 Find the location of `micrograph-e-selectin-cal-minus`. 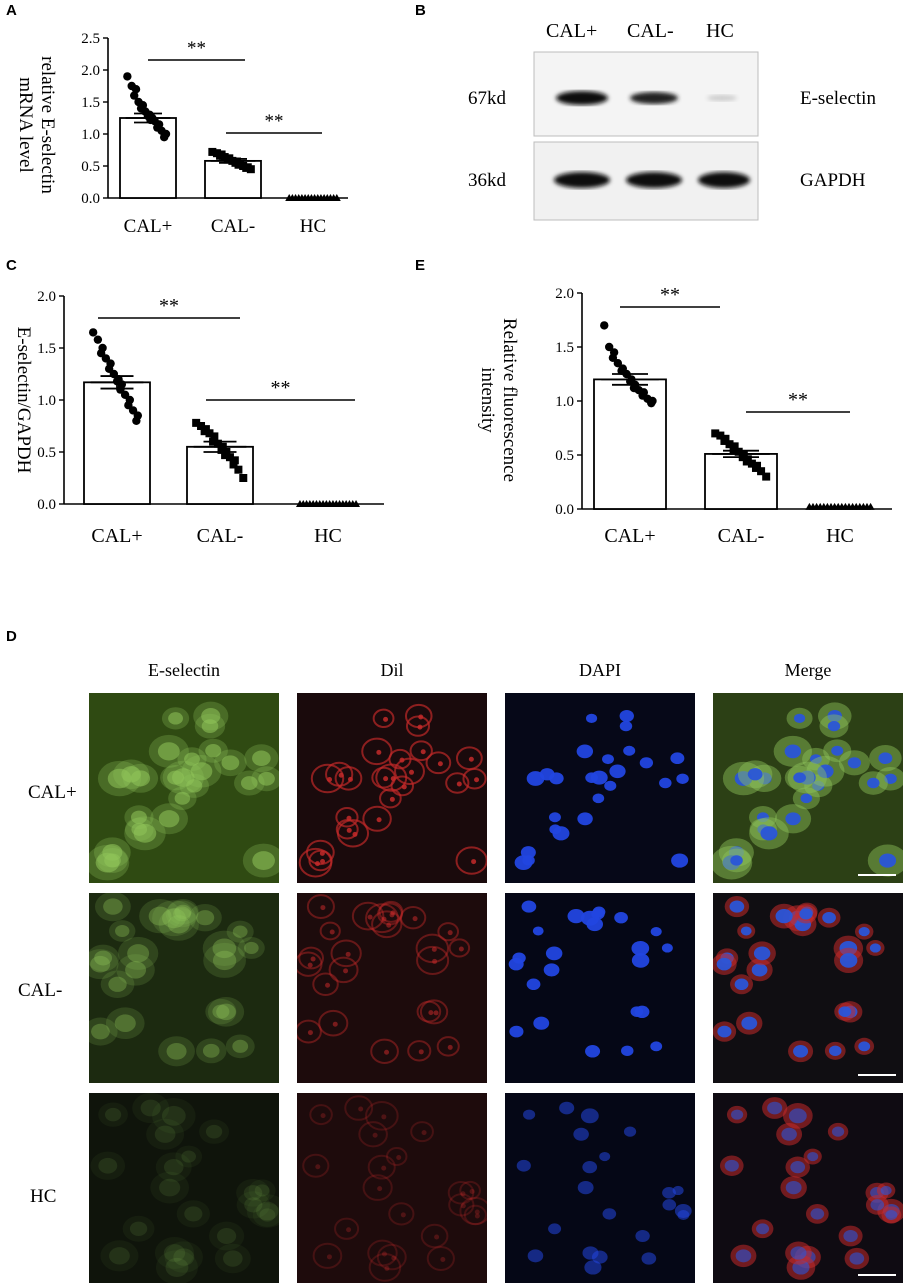

micrograph-e-selectin-cal-minus is located at coordinates (184, 988).